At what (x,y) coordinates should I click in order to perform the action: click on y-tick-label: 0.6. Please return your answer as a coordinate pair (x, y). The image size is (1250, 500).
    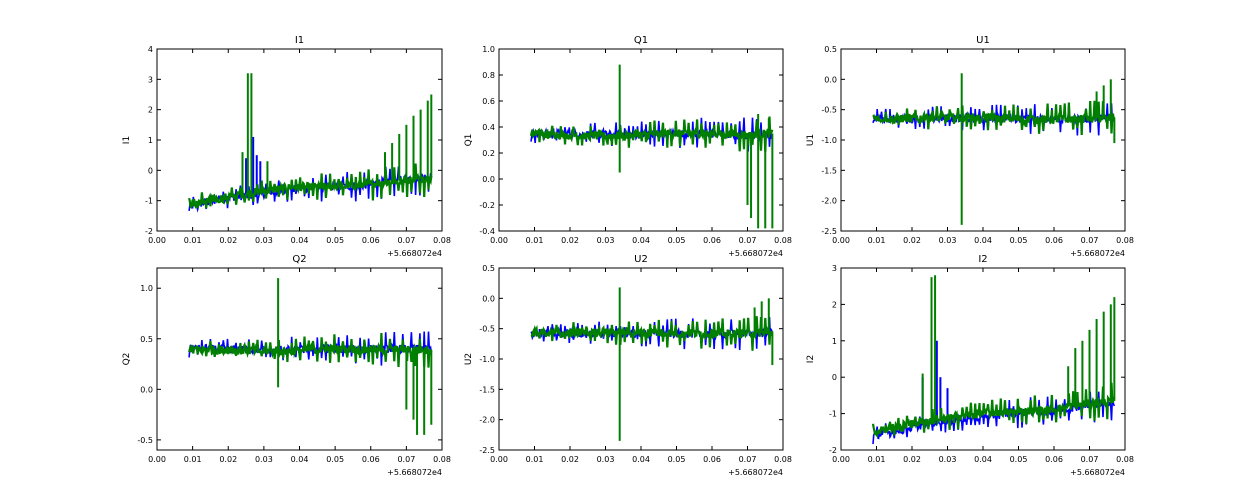
    Looking at the image, I should click on (488, 101).